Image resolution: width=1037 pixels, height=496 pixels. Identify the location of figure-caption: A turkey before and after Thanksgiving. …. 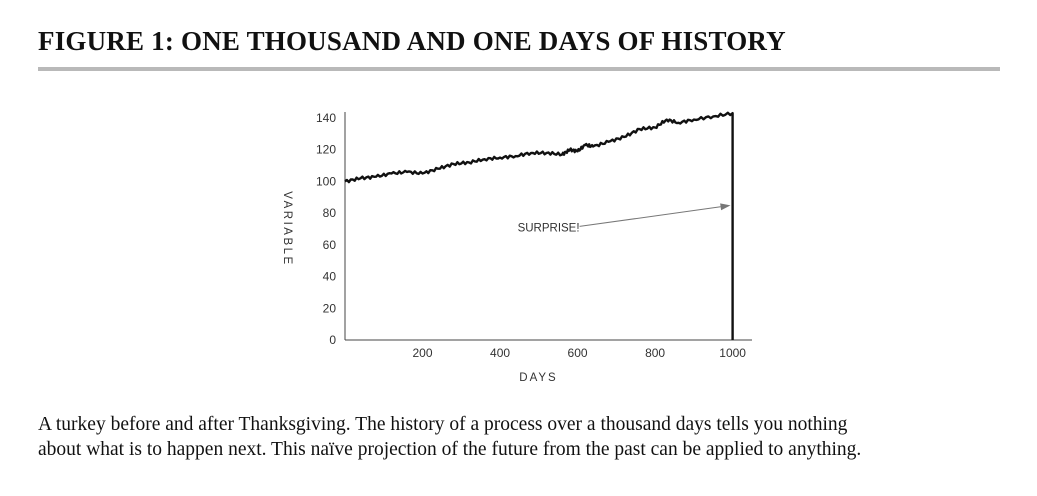
(518, 437).